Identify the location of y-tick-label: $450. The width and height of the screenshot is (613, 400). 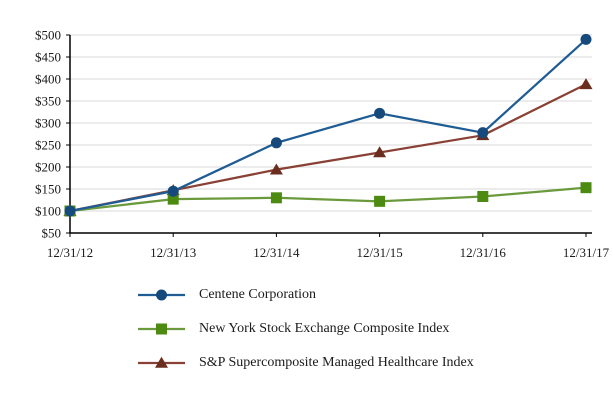
(48, 57).